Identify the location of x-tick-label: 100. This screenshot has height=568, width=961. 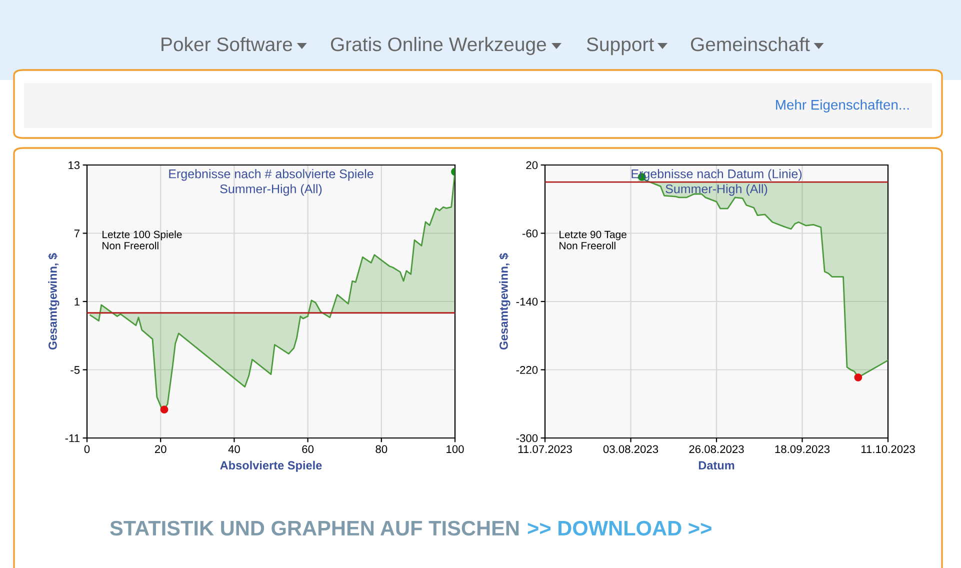
(455, 449).